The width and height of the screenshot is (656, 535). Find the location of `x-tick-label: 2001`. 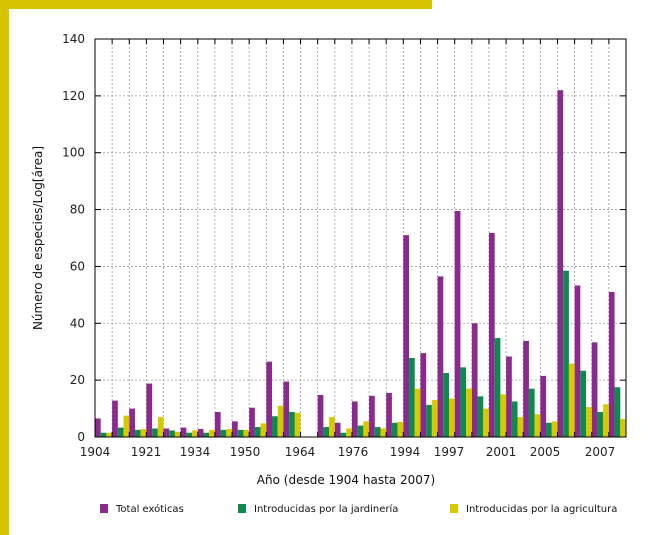

x-tick-label: 2001 is located at coordinates (501, 452).